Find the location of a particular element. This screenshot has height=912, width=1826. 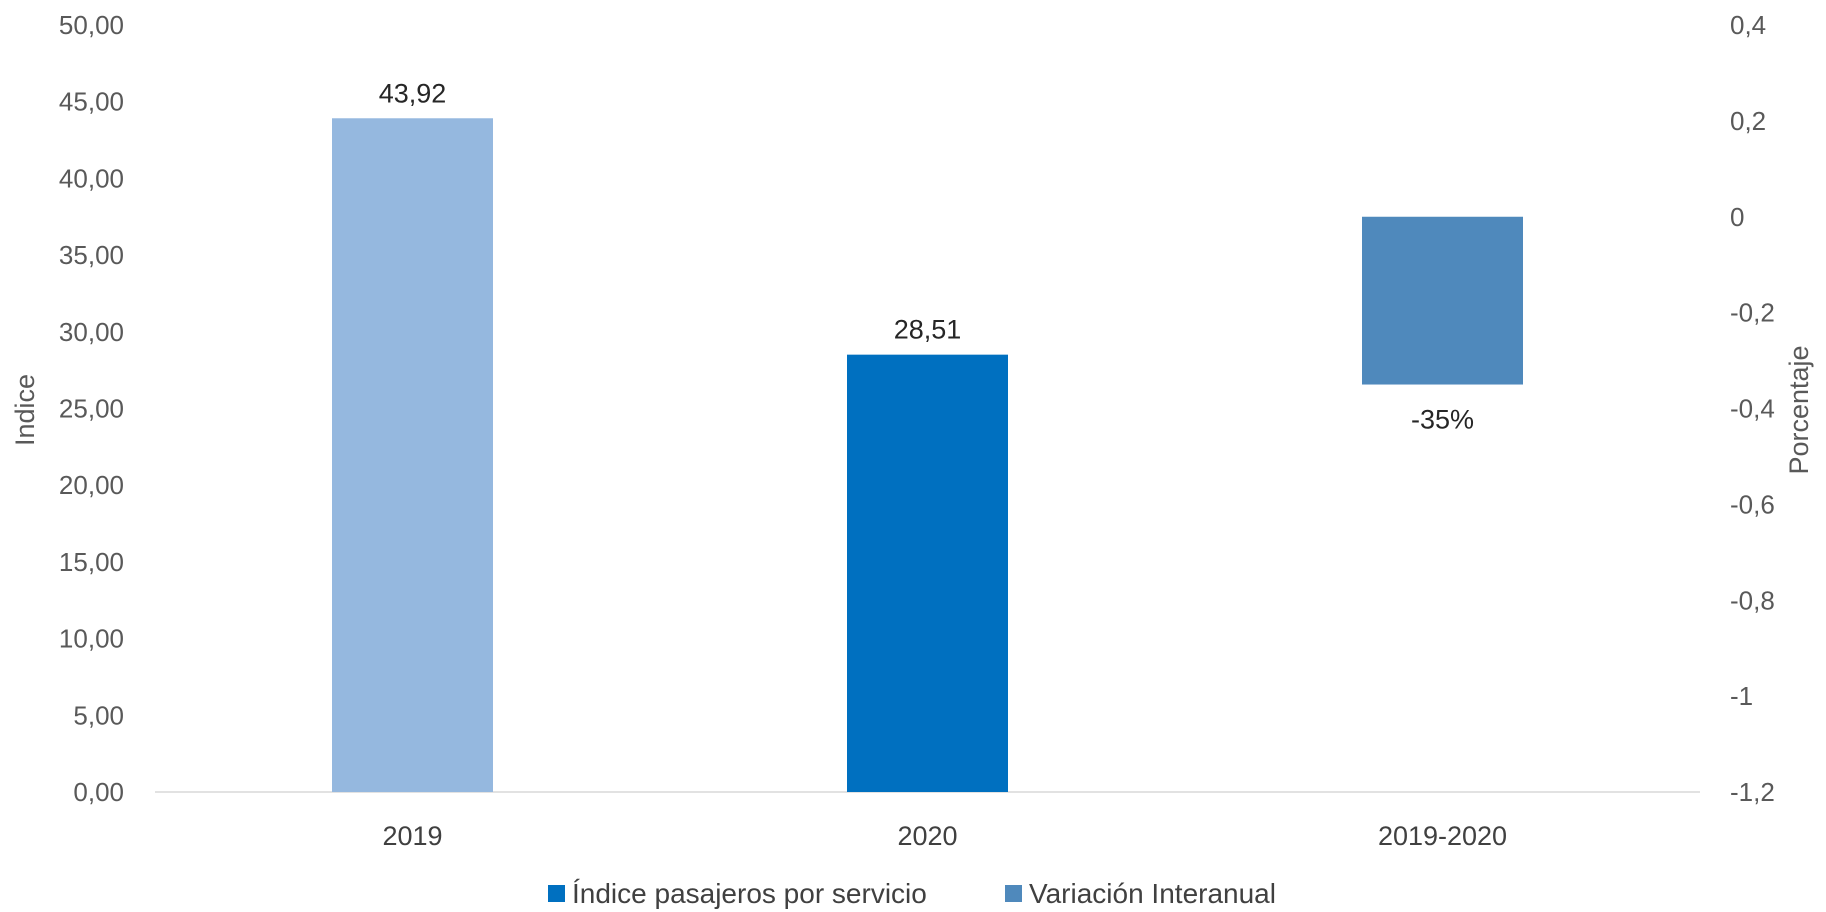

right-axis-ticks: -1,2 -1 -0,8 -0,6 -0,4 -0,2 0 0,2 0,4 is located at coordinates (1752, 408).